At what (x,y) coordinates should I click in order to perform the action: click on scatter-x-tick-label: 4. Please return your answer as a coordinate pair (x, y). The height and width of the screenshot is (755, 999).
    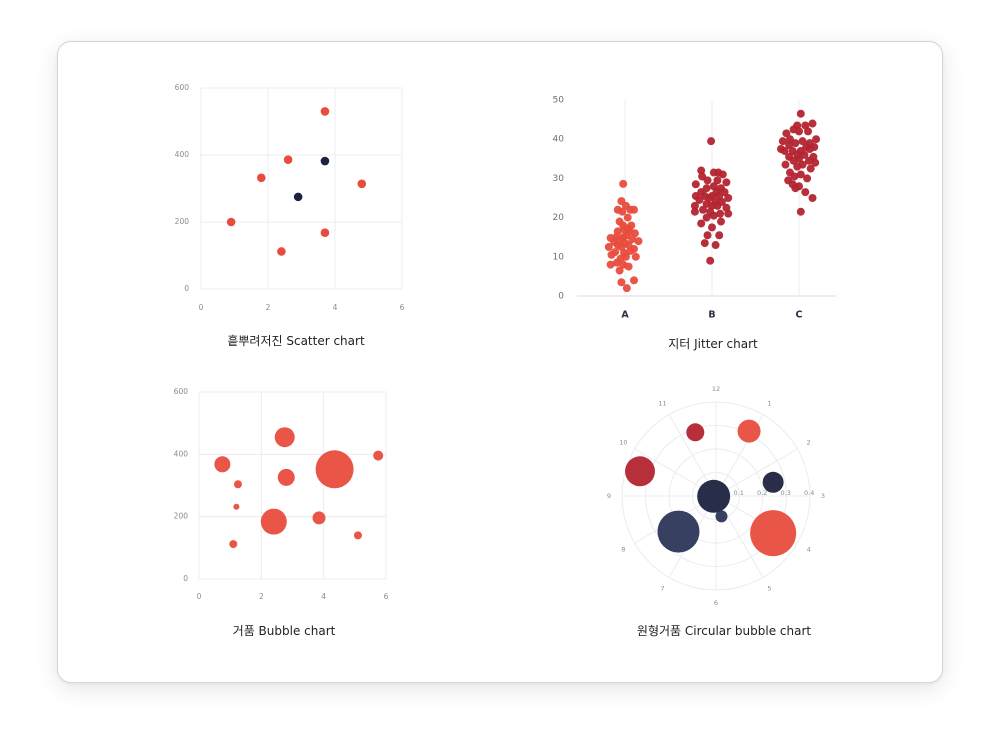
    Looking at the image, I should click on (335, 307).